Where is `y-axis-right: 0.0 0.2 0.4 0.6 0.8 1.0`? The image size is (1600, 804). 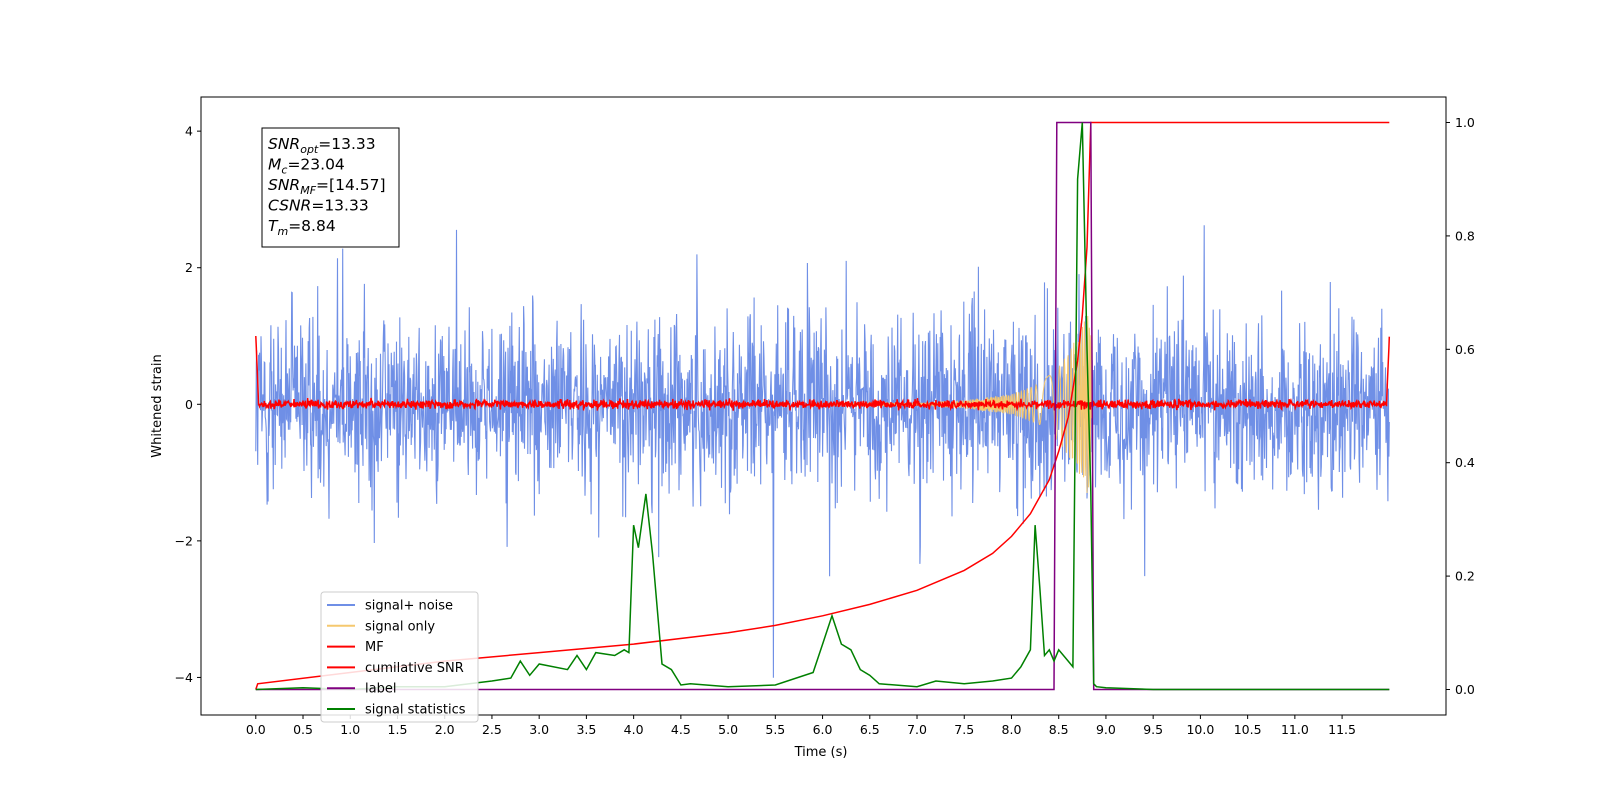 y-axis-right: 0.0 0.2 0.4 0.6 0.8 1.0 is located at coordinates (1460, 406).